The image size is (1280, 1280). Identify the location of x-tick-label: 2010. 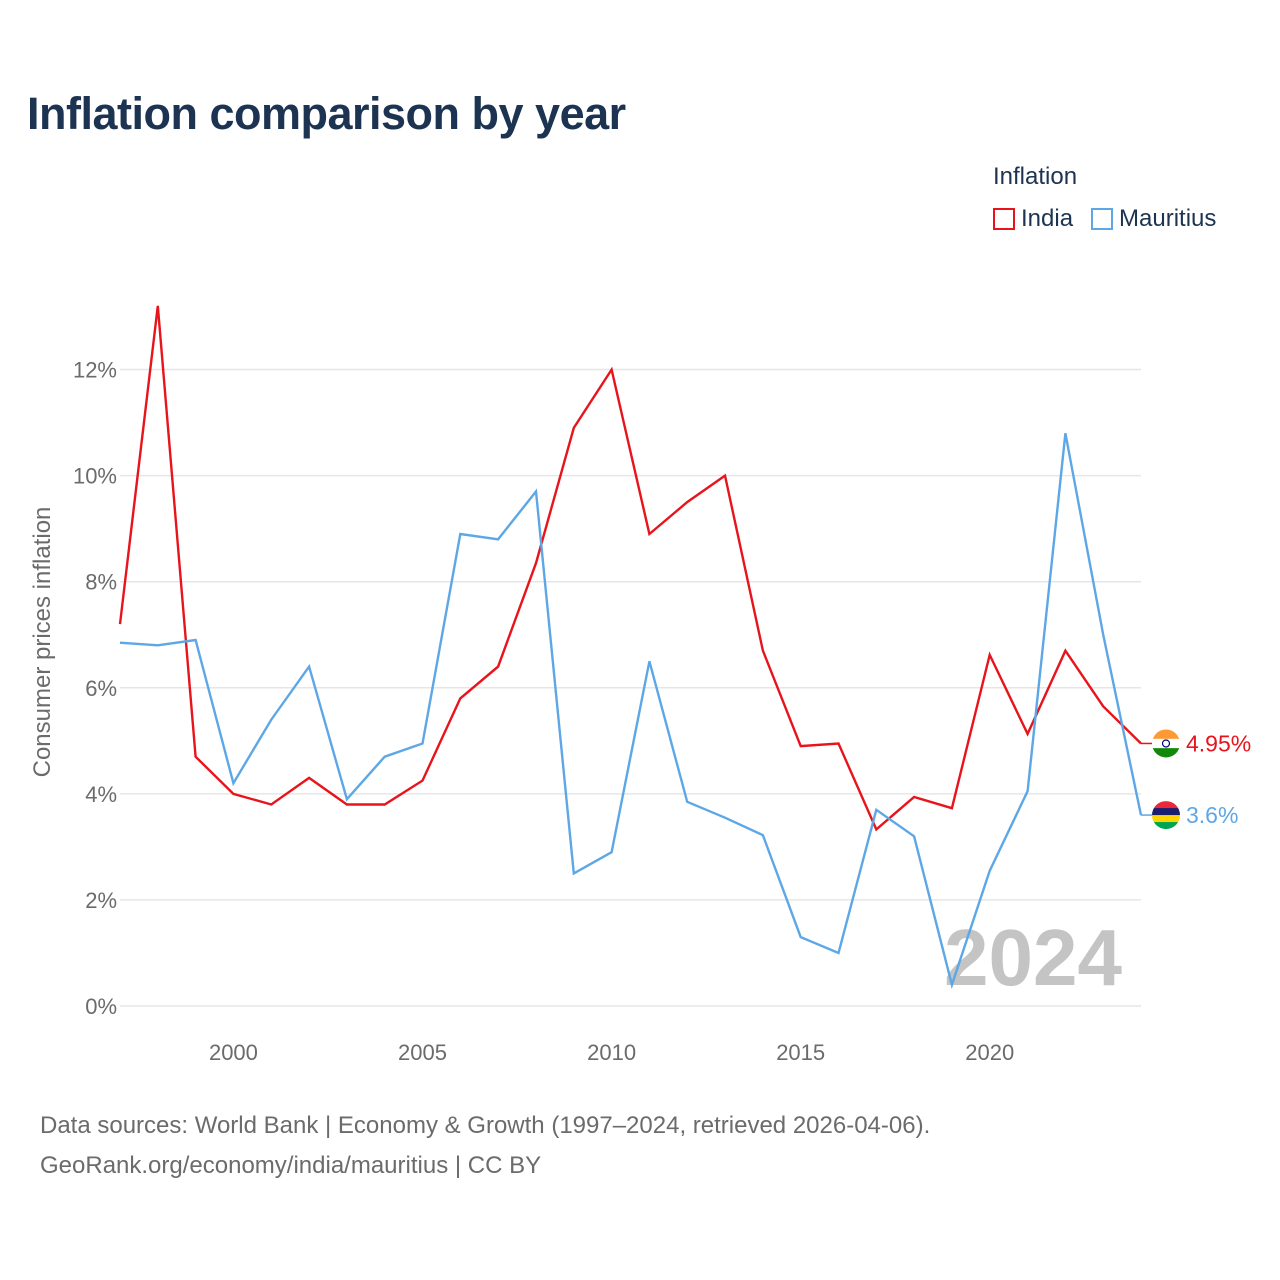
(611, 1052).